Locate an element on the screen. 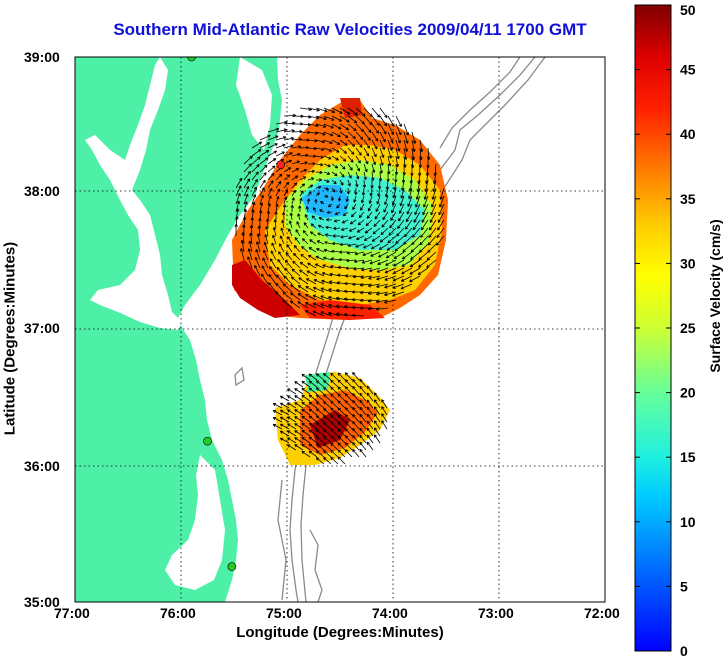 The height and width of the screenshot is (659, 724). delaware-bay is located at coordinates (254, 103).